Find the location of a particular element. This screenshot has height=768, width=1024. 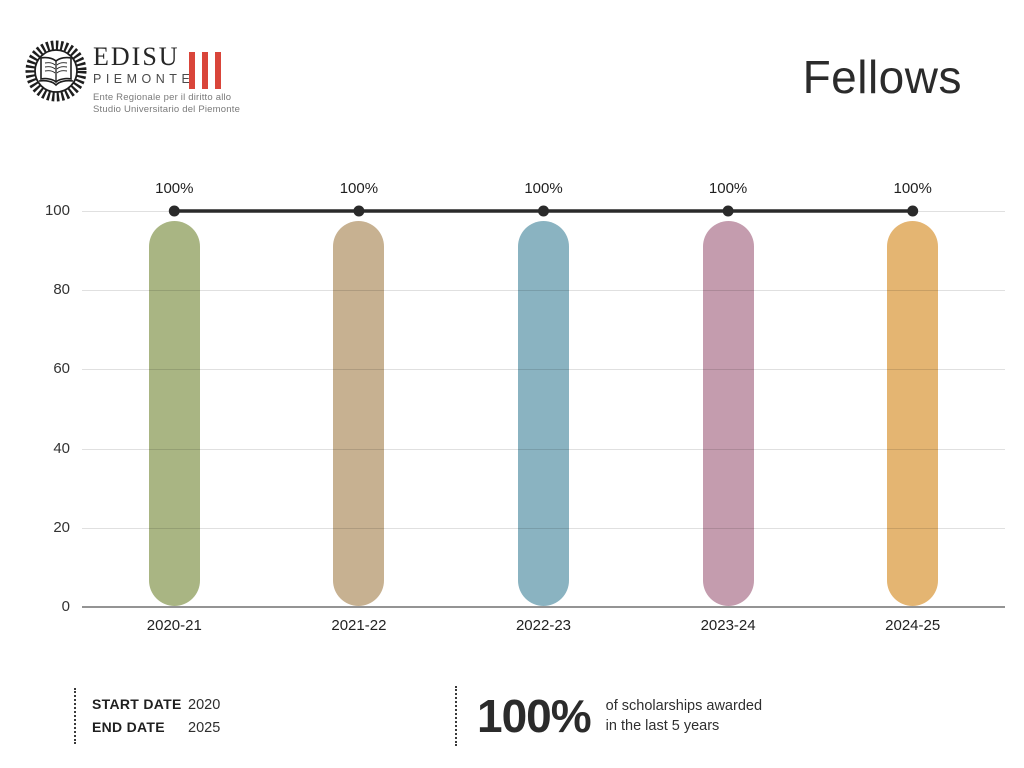

x-axis-label-2023-24: 2023-24 is located at coordinates (728, 625).